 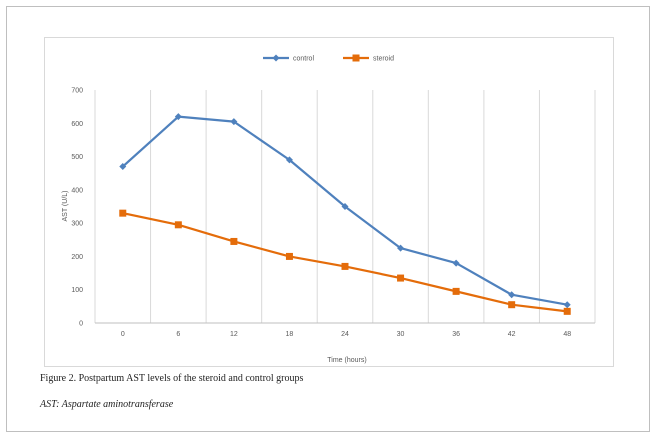 What do you see at coordinates (178, 334) in the screenshot?
I see `x-tick-label: 6` at bounding box center [178, 334].